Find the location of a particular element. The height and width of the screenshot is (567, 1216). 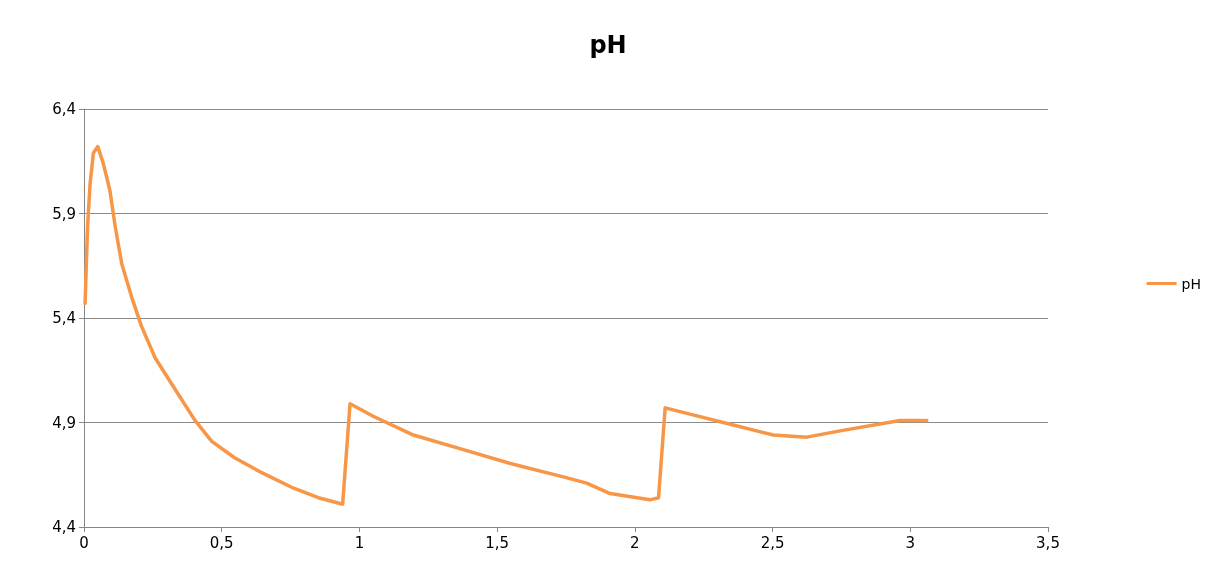

x-tick-label: 2,5 is located at coordinates (772, 542).